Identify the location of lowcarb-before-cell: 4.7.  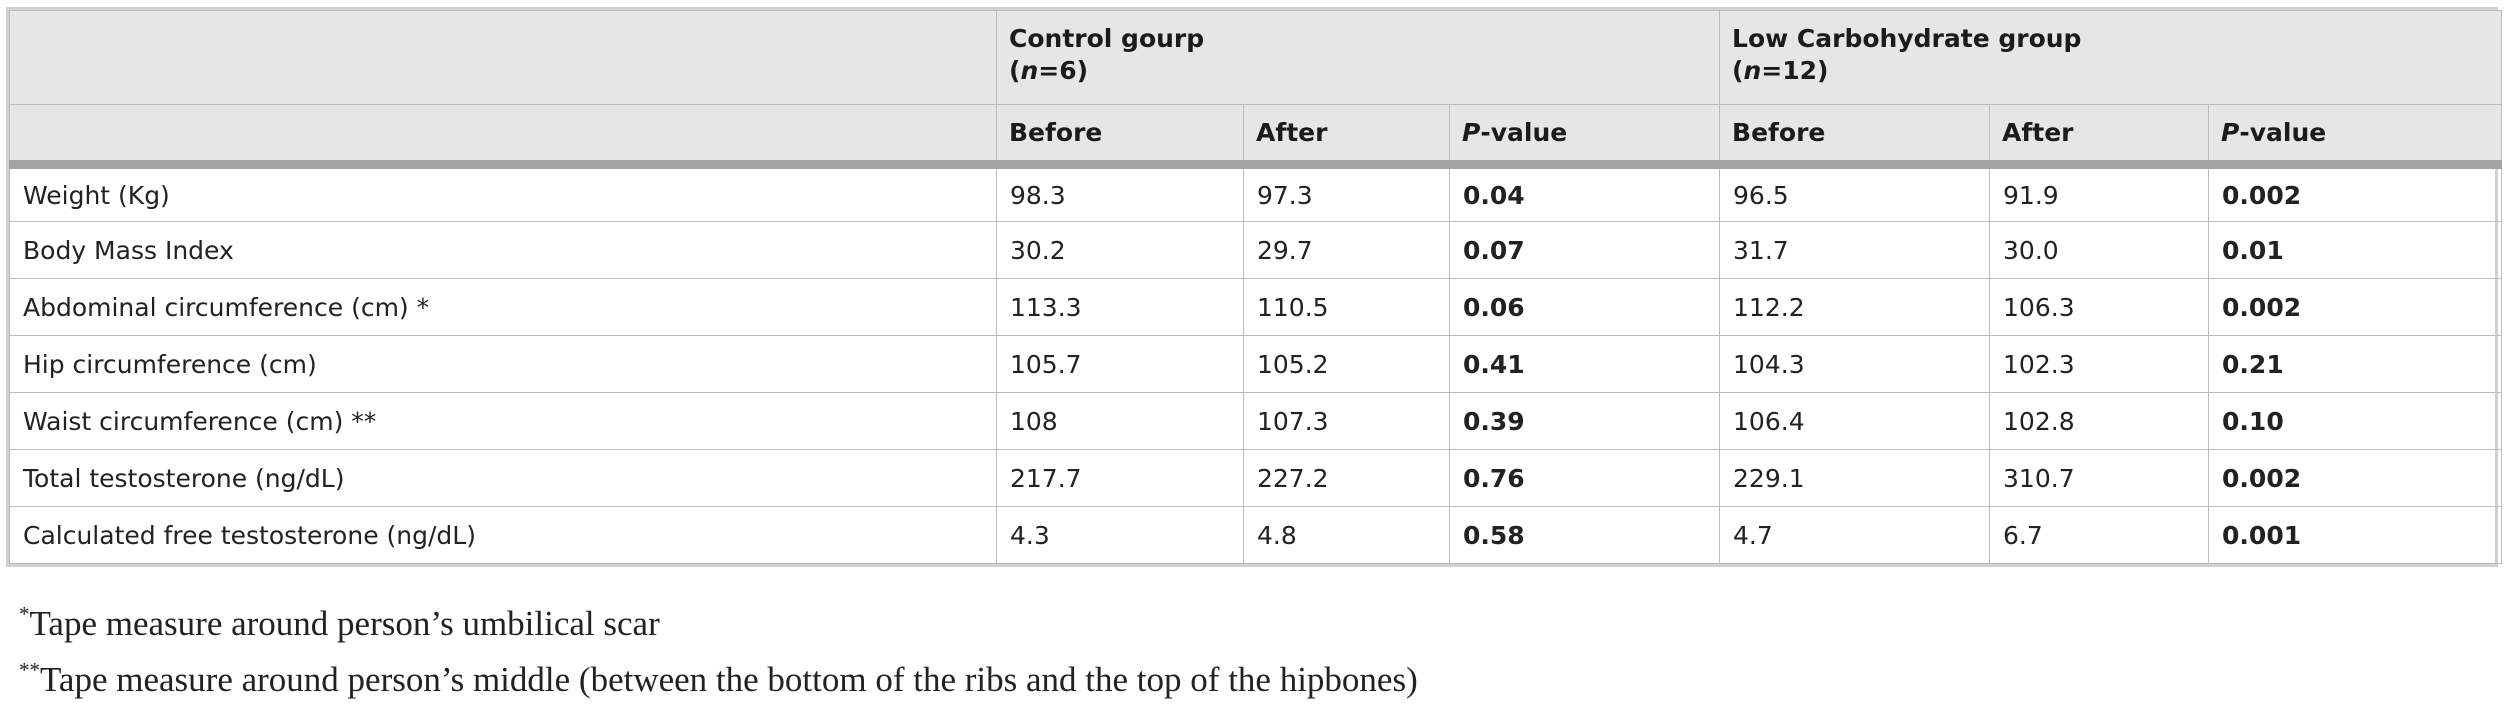
(1855, 535).